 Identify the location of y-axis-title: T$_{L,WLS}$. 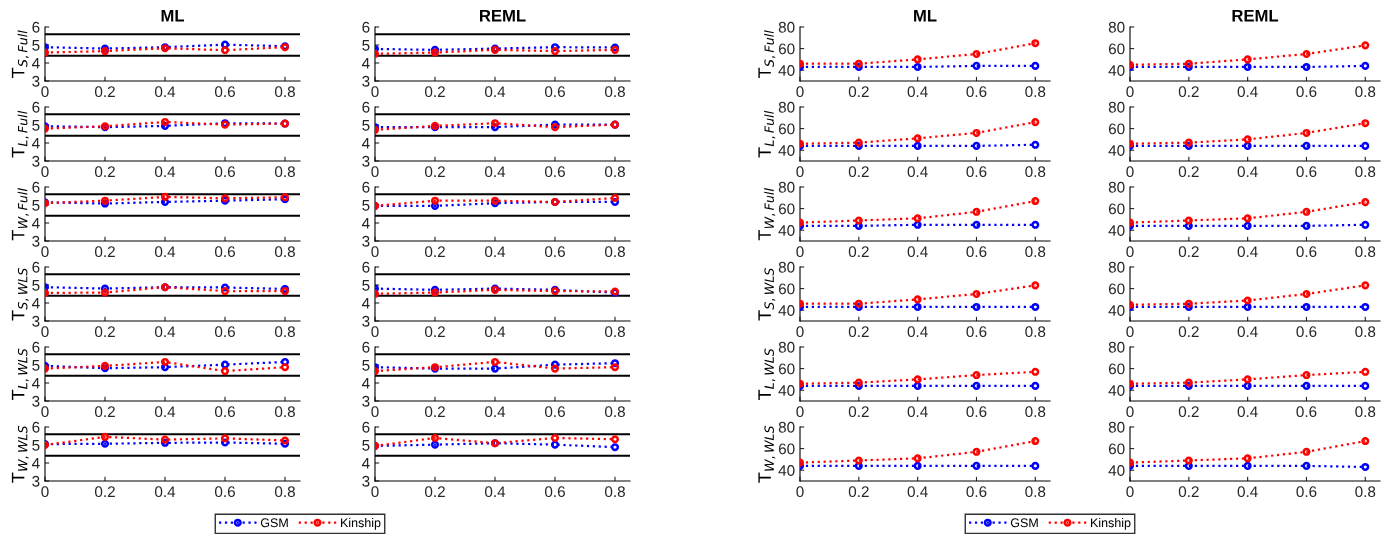
(767, 374).